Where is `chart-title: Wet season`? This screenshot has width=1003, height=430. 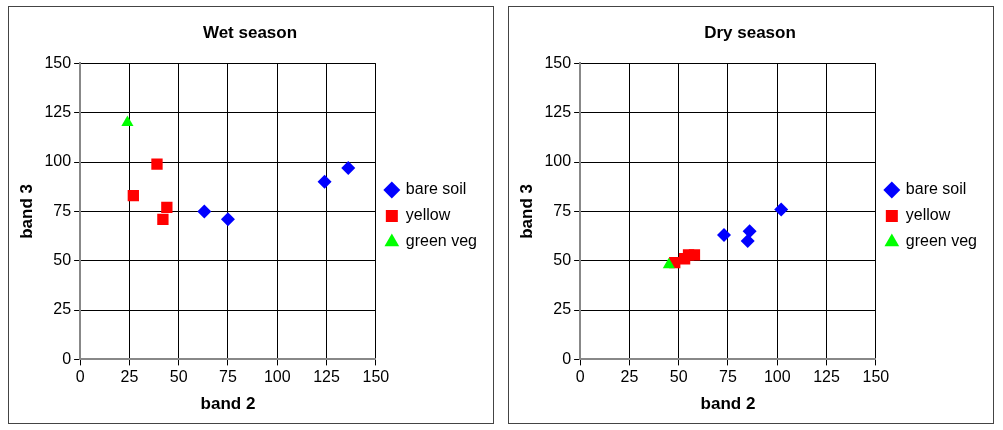 chart-title: Wet season is located at coordinates (250, 32).